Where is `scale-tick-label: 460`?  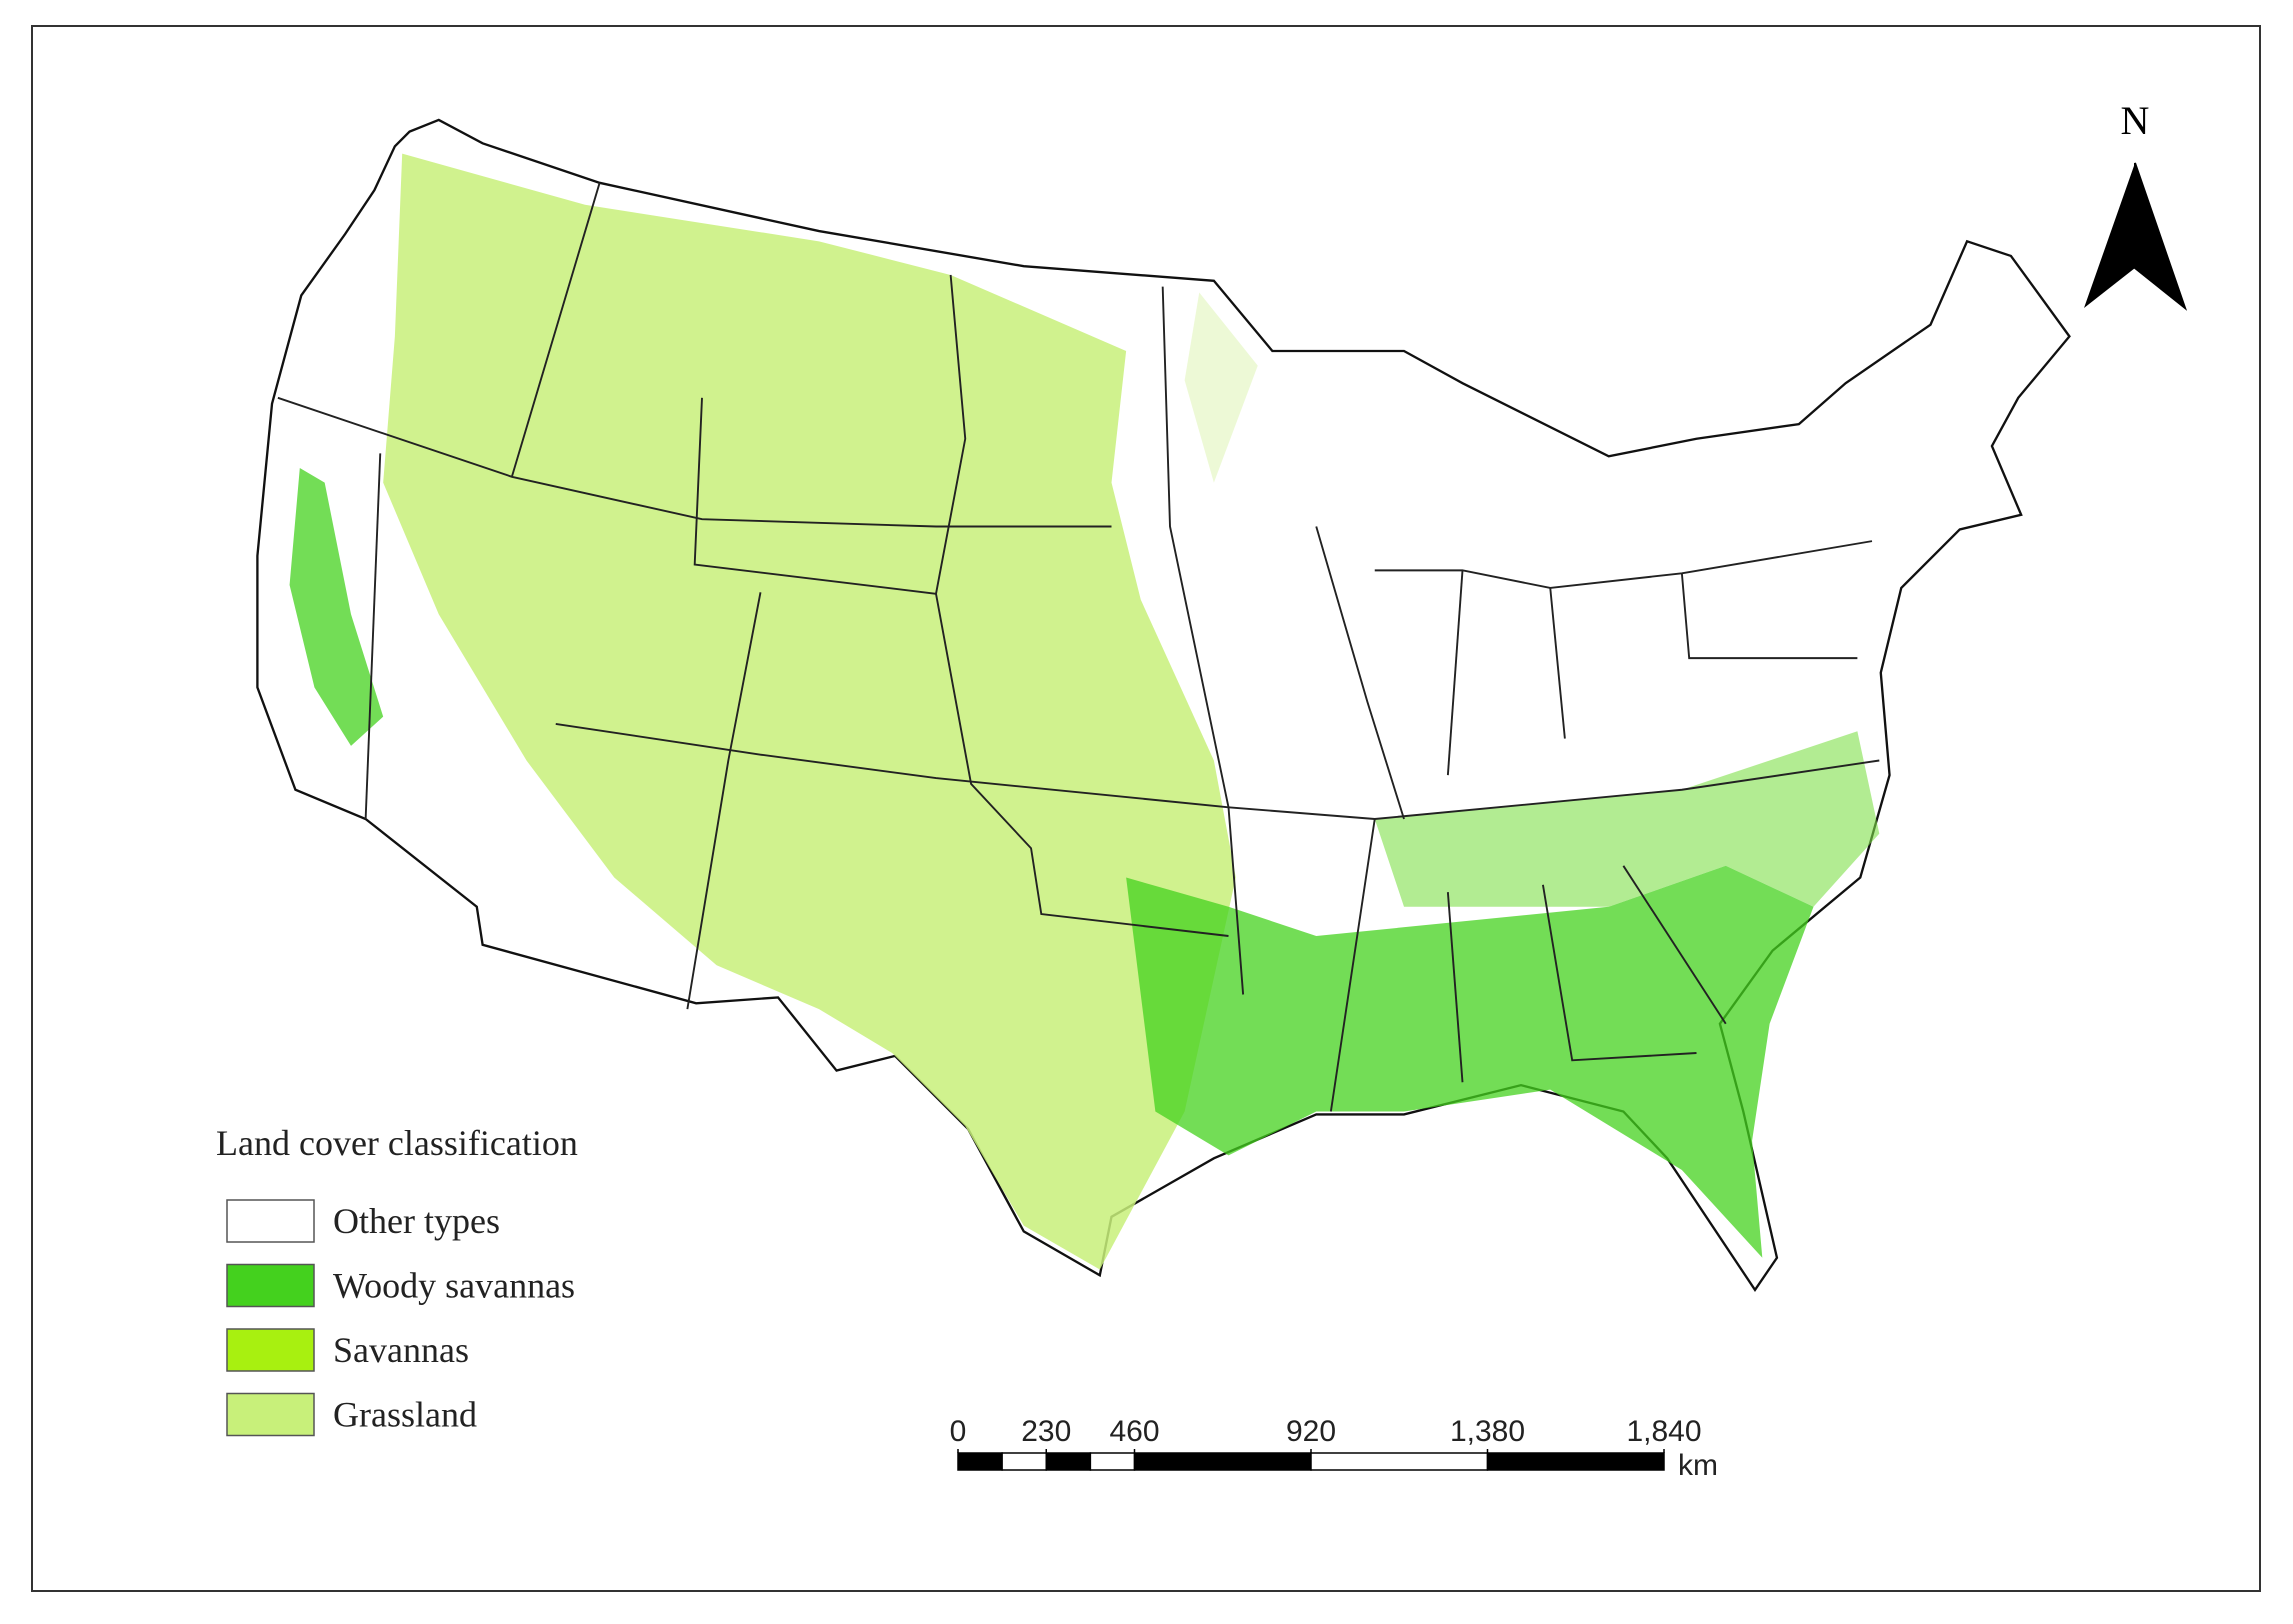
scale-tick-label: 460 is located at coordinates (1134, 1431).